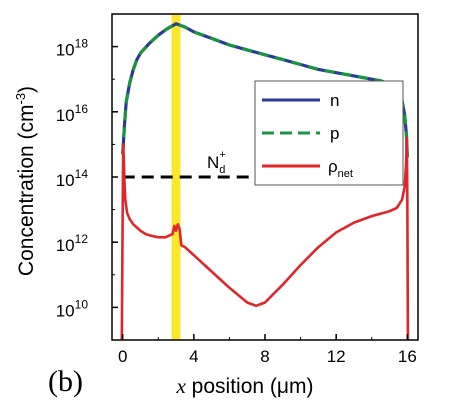 The width and height of the screenshot is (452, 418). Describe the element at coordinates (65, 381) in the screenshot. I see `panel-label: (b)` at that location.